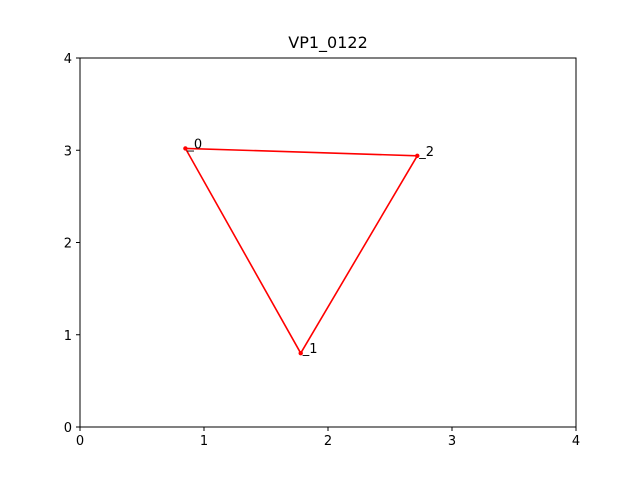  I want to click on x-tick-label: 4, so click(576, 441).